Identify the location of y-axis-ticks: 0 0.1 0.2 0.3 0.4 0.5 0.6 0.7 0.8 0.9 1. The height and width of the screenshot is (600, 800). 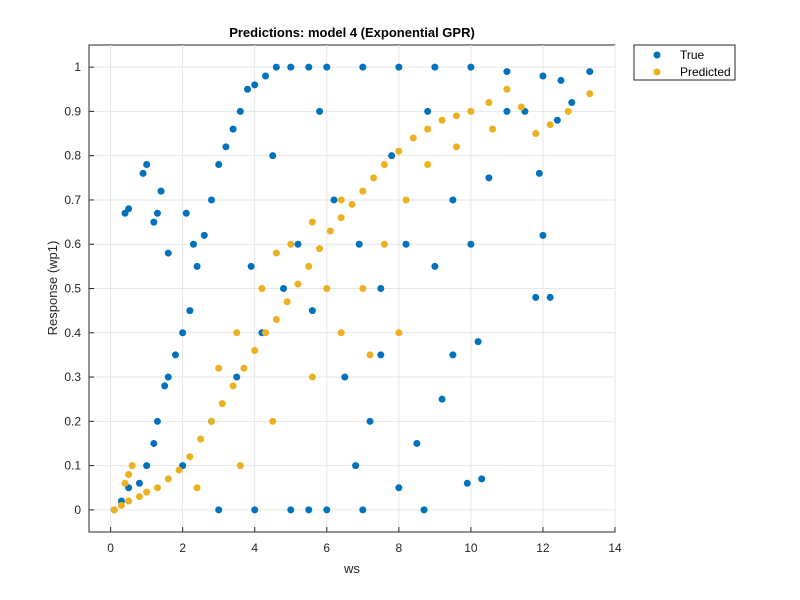
(79, 288).